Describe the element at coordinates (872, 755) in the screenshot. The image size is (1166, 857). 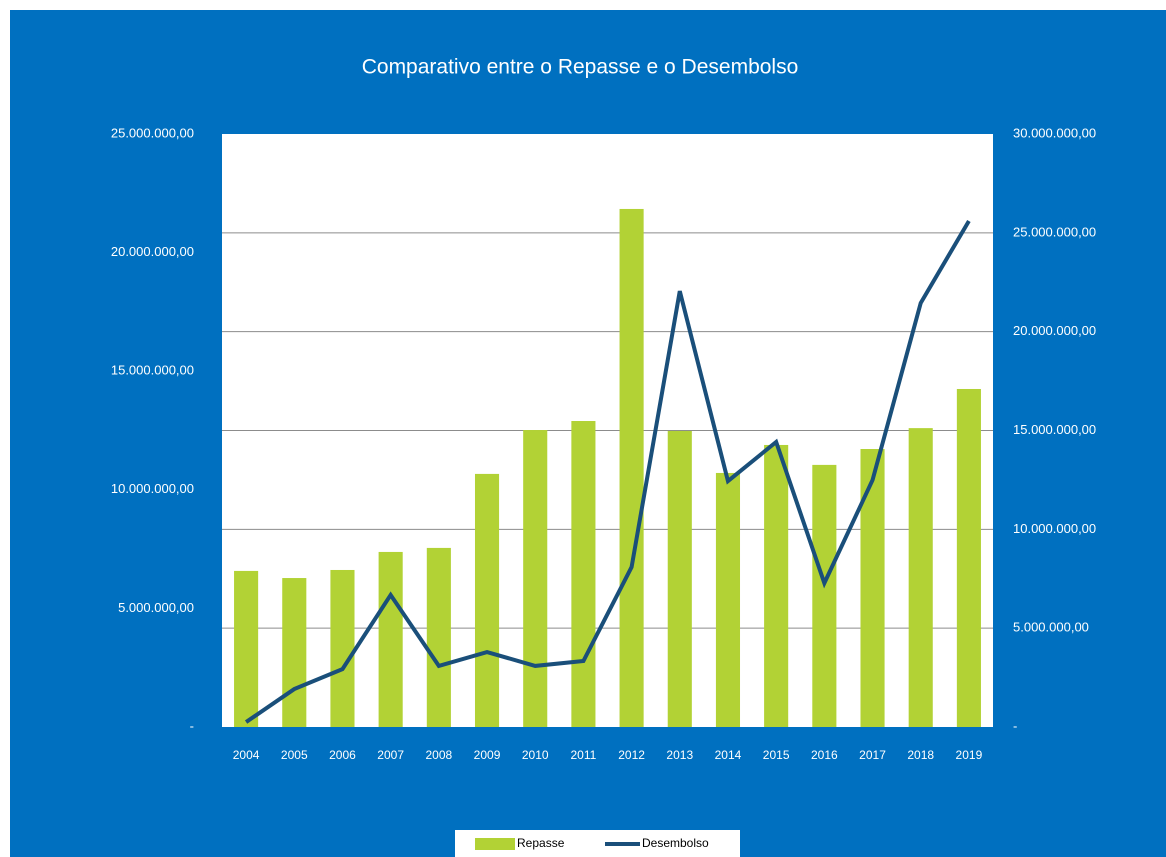
I see `x-tick-label: 2017` at that location.